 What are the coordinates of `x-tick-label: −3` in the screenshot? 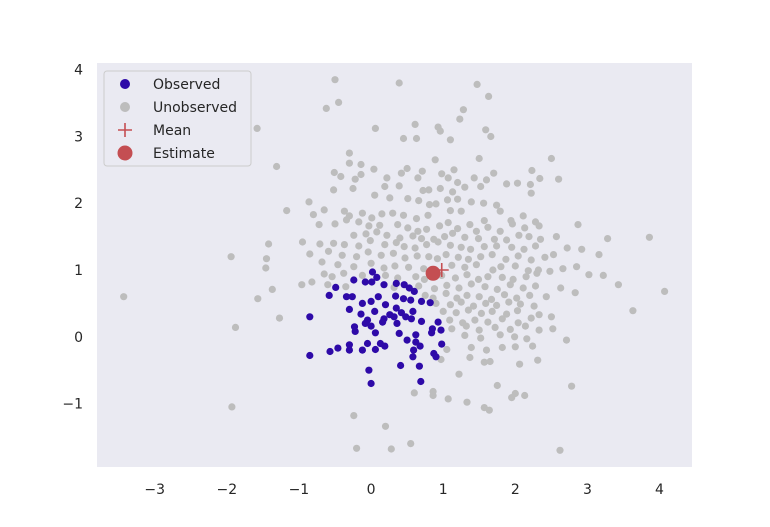 It's located at (154, 490).